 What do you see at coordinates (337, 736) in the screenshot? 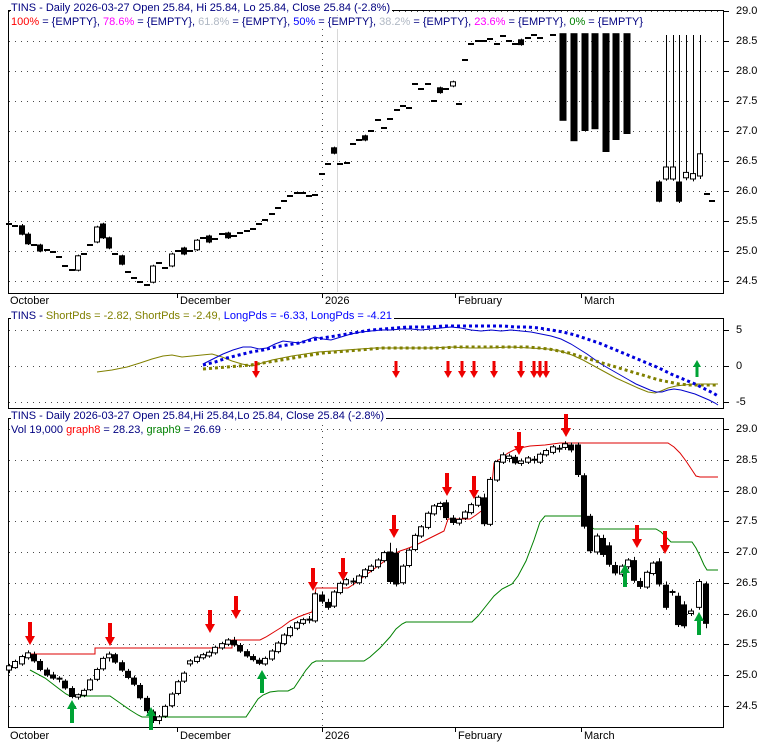
I see `x-axis-label: 2026` at bounding box center [337, 736].